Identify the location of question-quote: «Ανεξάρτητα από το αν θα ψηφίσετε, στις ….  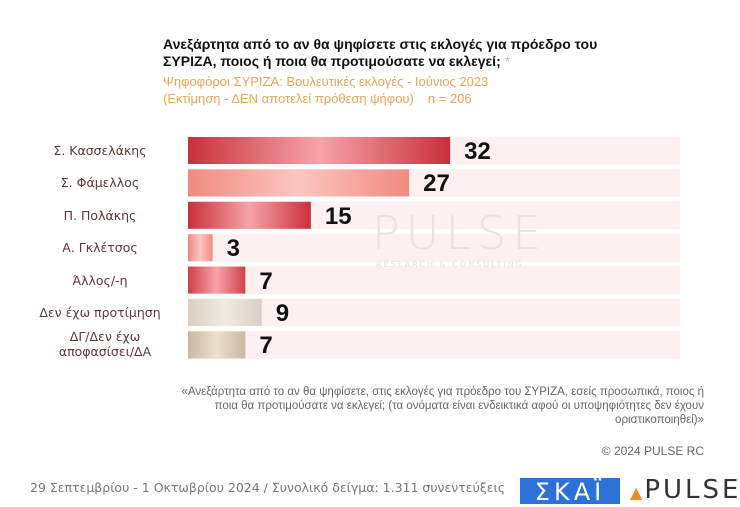
(442, 406).